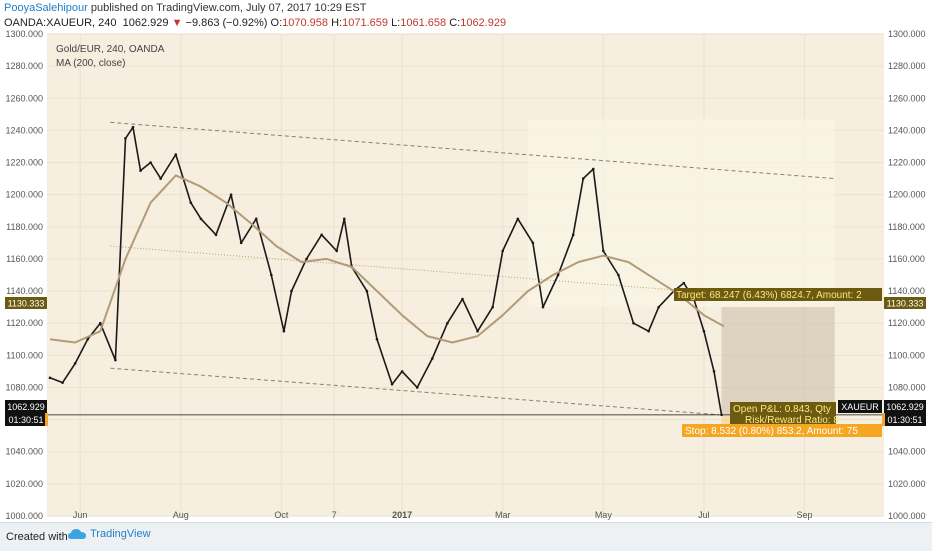 Image resolution: width=932 pixels, height=551 pixels. What do you see at coordinates (906, 355) in the screenshot?
I see `y-tick-label-right: 1100.000` at bounding box center [906, 355].